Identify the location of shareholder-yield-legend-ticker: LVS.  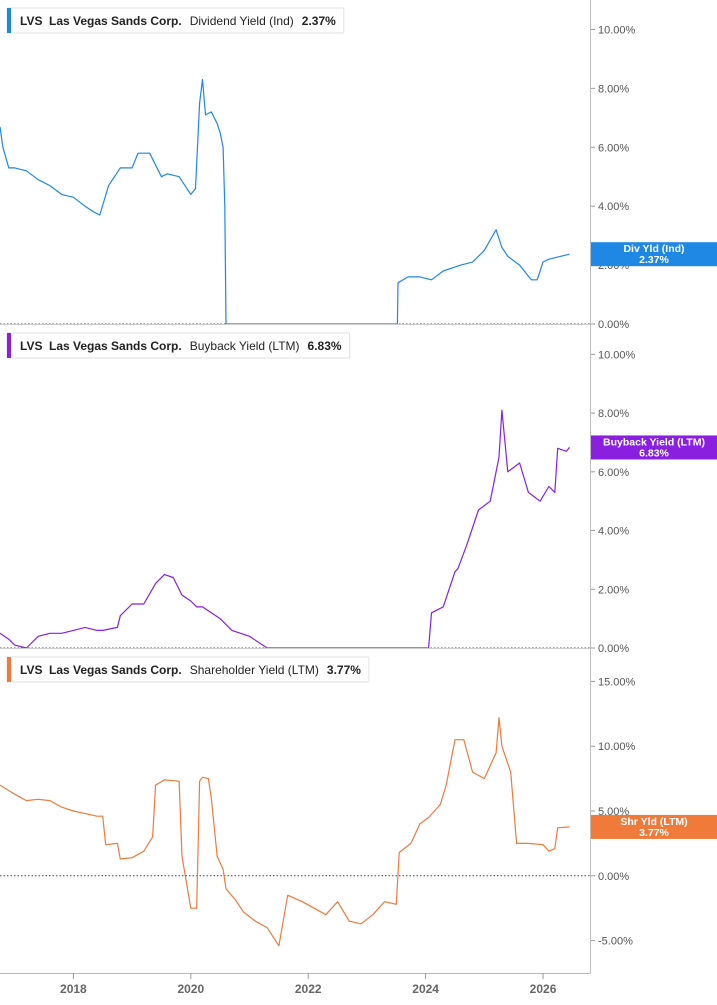
(31, 670).